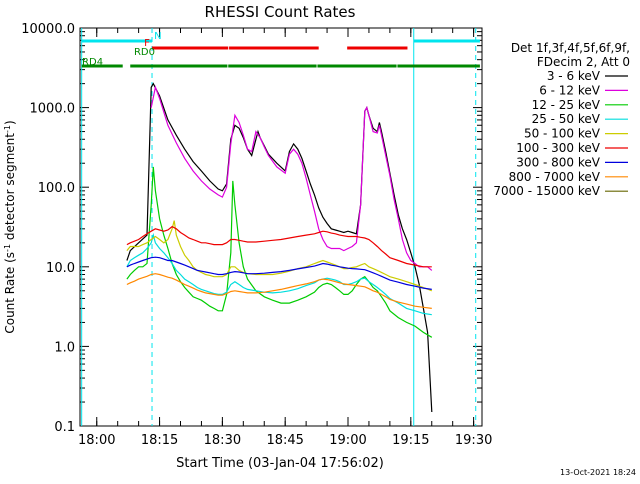  Describe the element at coordinates (96, 440) in the screenshot. I see `x-tick-label: 18:00` at that location.